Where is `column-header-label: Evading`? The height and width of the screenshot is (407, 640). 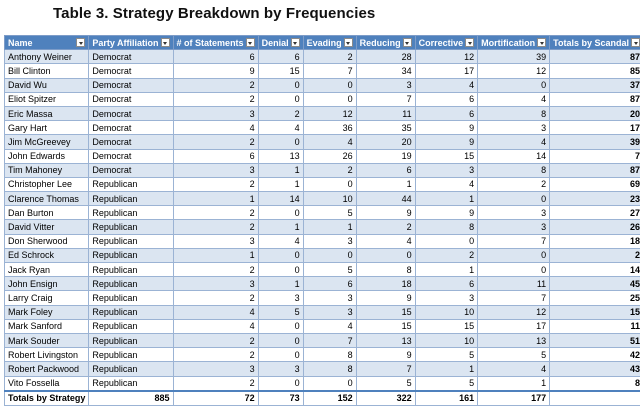
column-header-label: Evading is located at coordinates (324, 42).